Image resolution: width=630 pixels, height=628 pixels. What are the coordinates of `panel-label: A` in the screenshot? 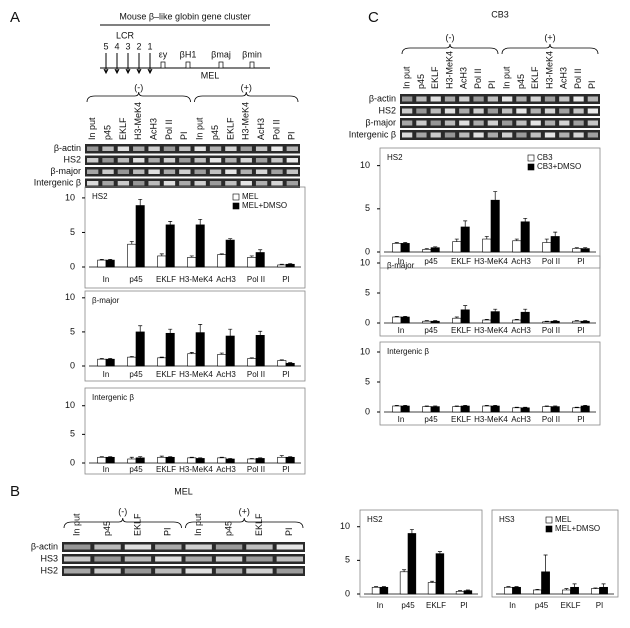 It's located at (15, 17).